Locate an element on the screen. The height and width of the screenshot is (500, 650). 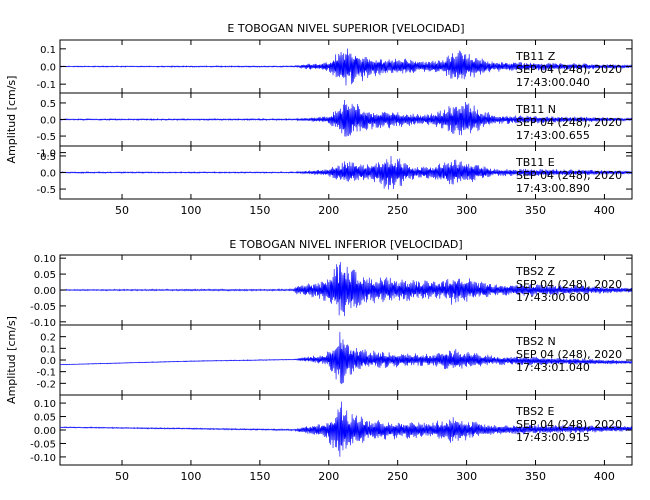
station-label-line3: 17:43:00.915 is located at coordinates (553, 437).